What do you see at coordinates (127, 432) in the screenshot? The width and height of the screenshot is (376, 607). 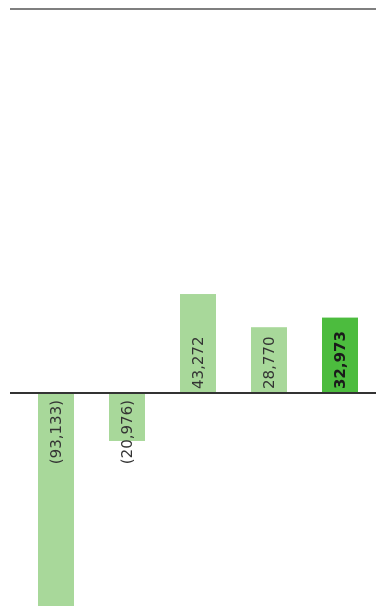 I see `bar-value-label-2: (20,976)` at bounding box center [127, 432].